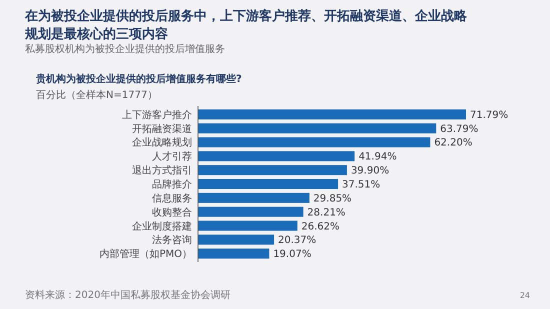 The width and height of the screenshot is (550, 309). What do you see at coordinates (453, 143) in the screenshot?
I see `data-label: 62.20%` at bounding box center [453, 143].